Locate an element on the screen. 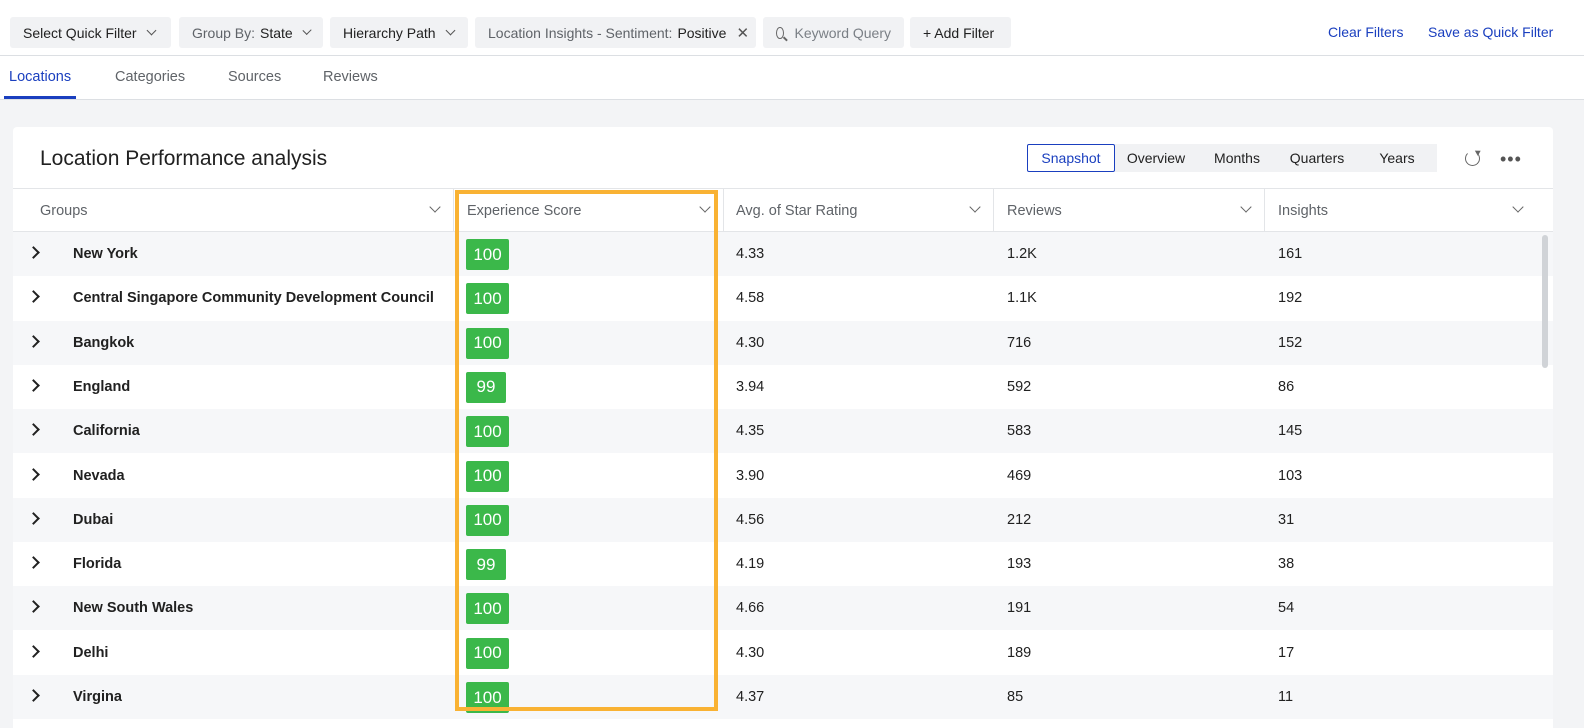 The width and height of the screenshot is (1584, 728). reviews-cell: 583 is located at coordinates (1019, 431).